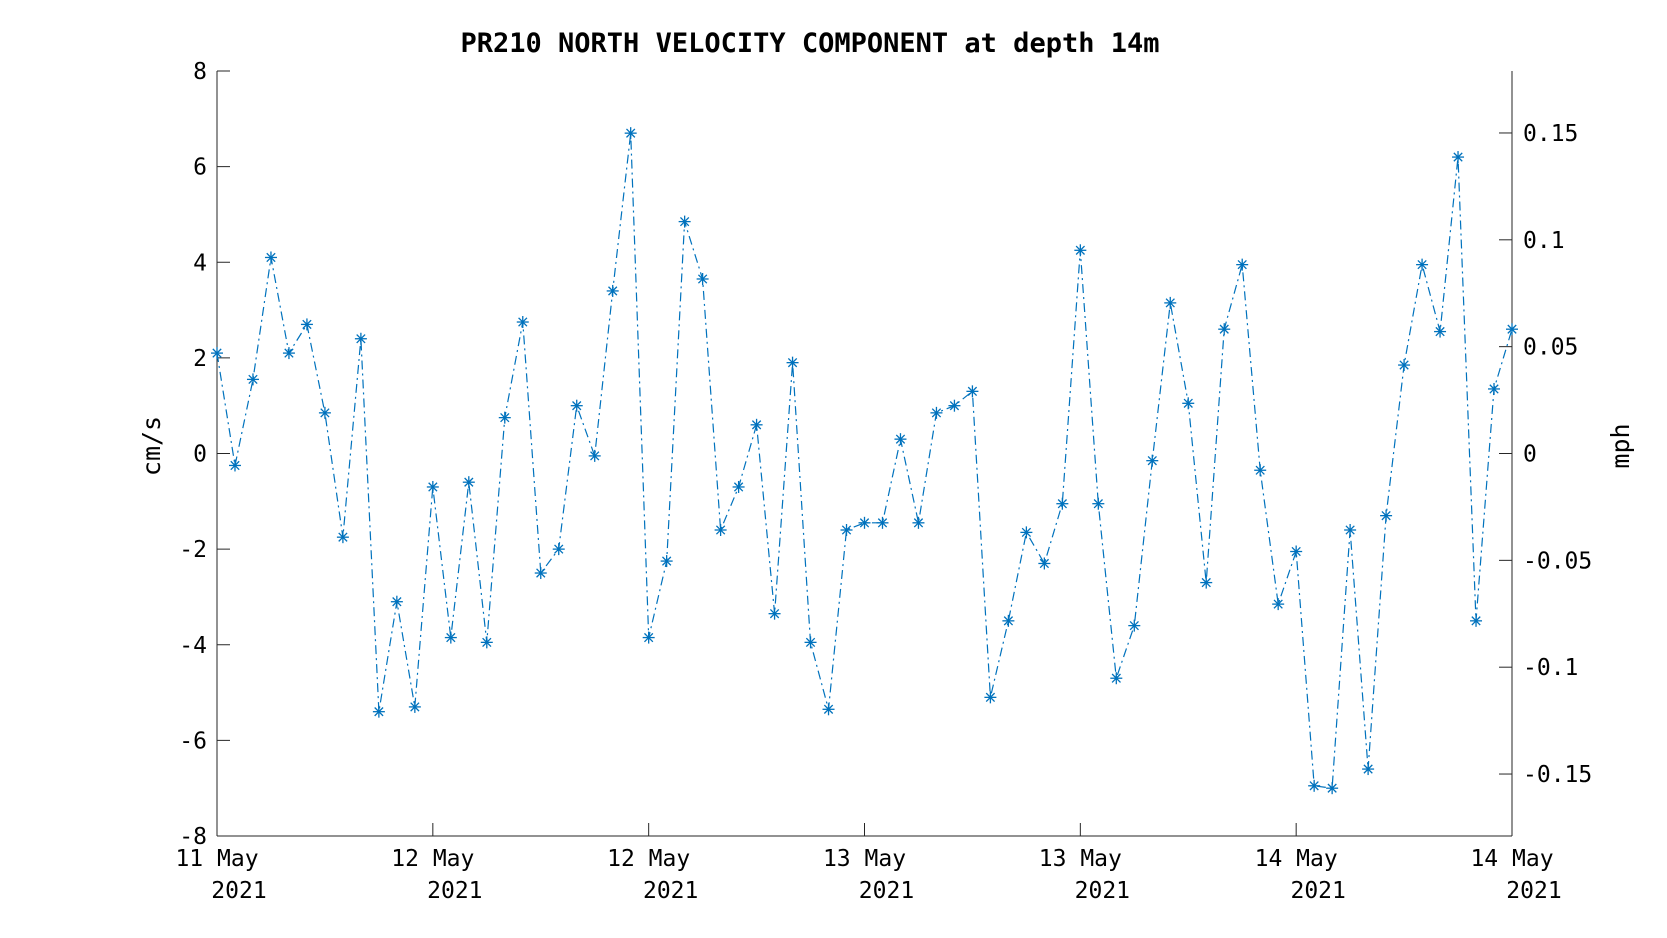  I want to click on y-tick-label: 6, so click(200, 168).